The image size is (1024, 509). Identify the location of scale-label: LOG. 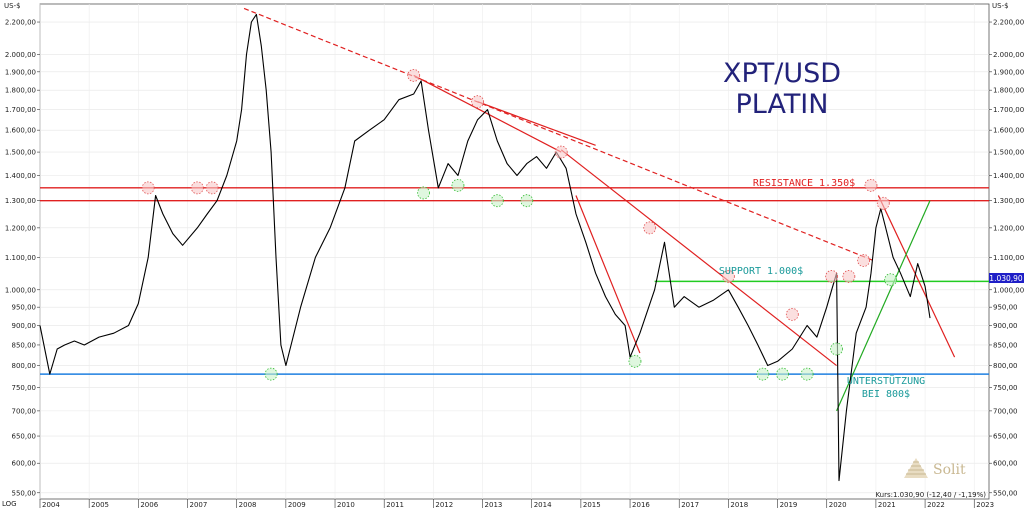
(9, 504).